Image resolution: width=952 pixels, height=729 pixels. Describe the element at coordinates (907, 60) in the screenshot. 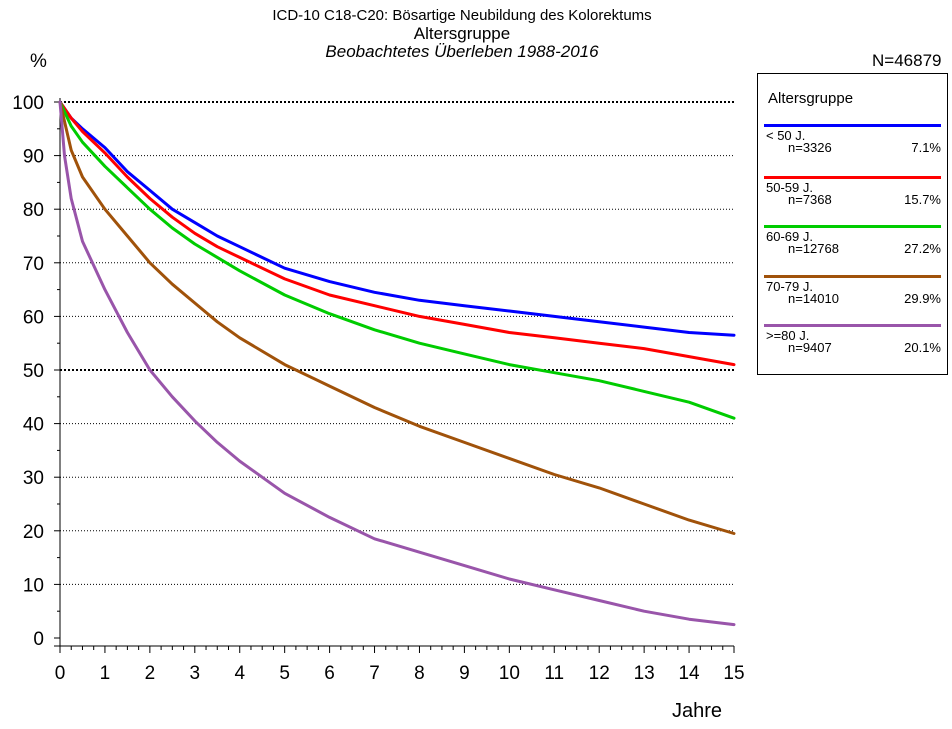

I see `total-count-label: N=46879` at that location.